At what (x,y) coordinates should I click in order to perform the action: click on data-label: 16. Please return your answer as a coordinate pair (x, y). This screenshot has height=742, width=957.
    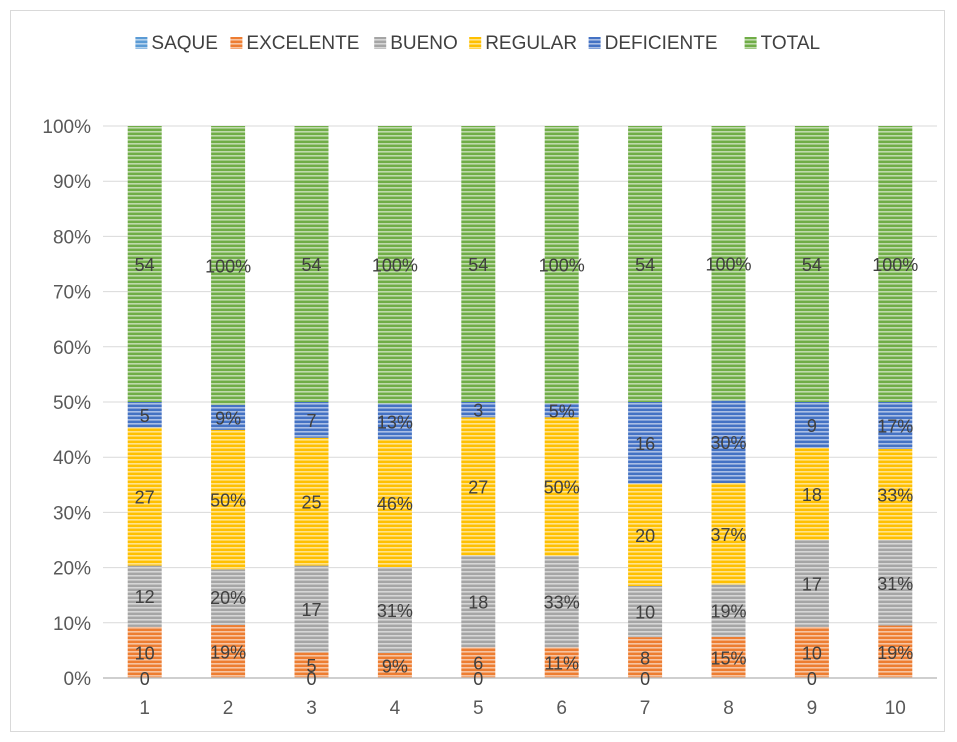
    Looking at the image, I should click on (645, 444).